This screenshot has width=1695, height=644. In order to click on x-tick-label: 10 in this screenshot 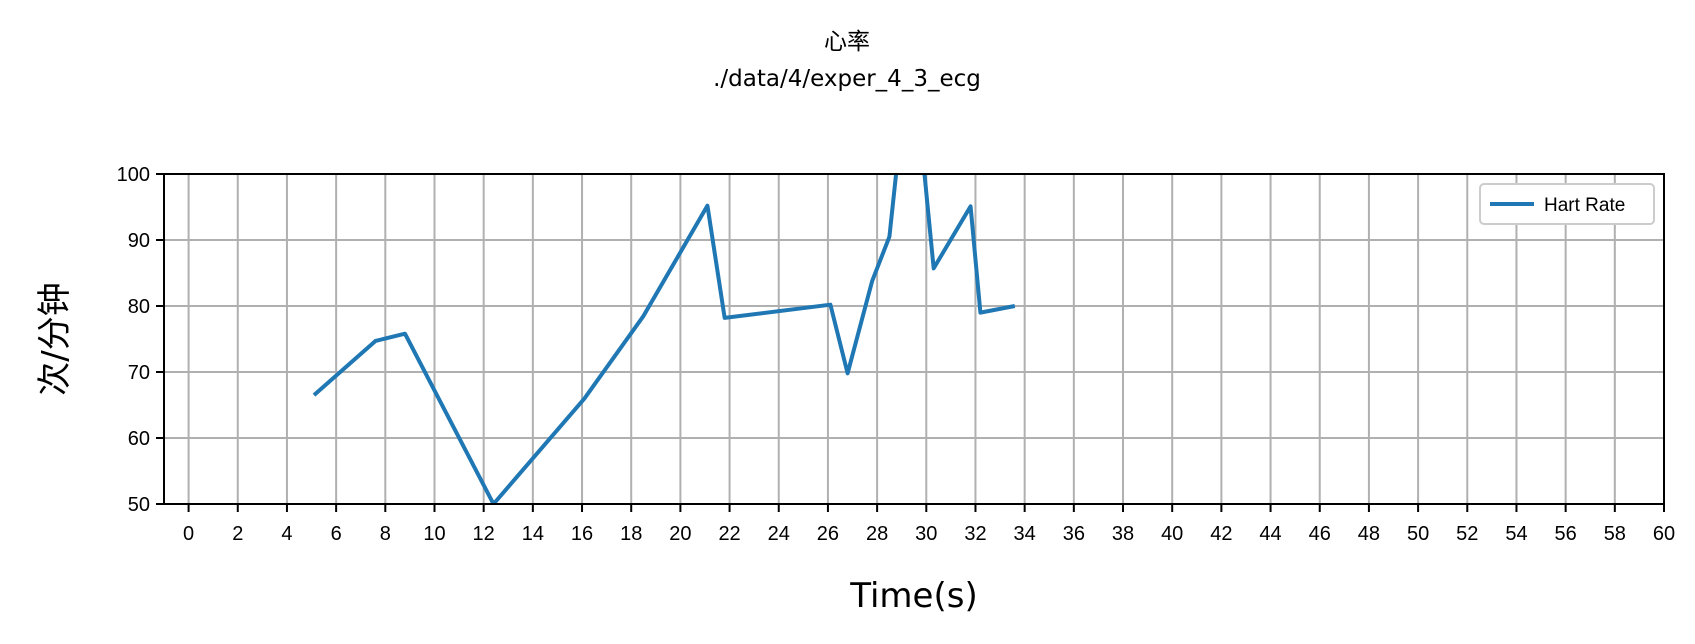, I will do `click(434, 534)`.